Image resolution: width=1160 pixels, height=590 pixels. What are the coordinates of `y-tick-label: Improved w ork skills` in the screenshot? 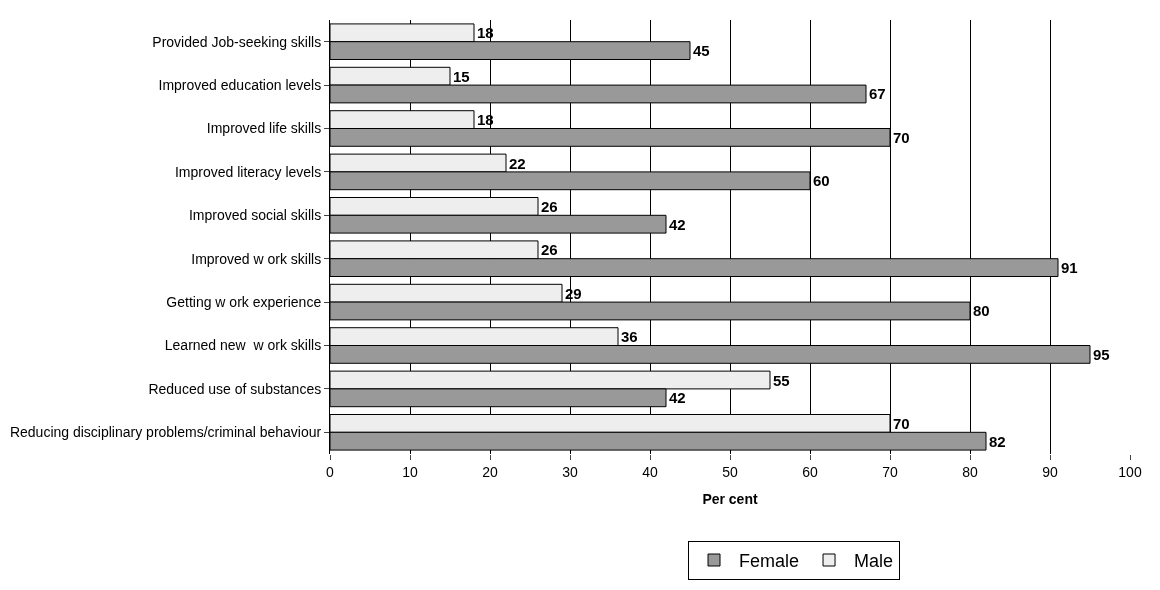 It's located at (256, 258).